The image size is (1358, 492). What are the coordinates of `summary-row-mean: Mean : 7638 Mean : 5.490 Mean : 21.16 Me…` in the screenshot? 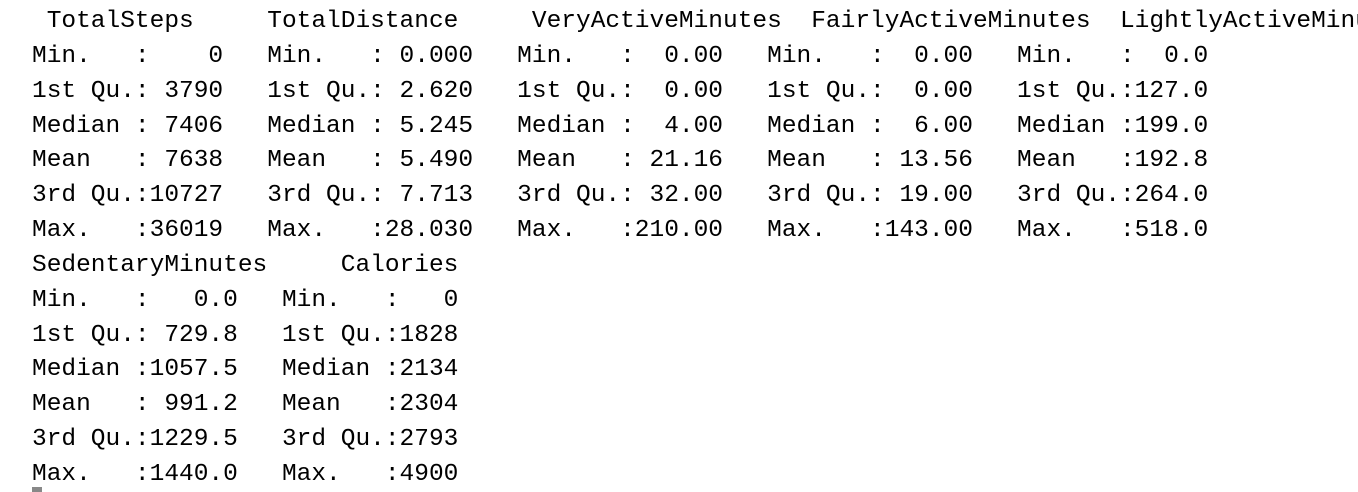 It's located at (620, 160).